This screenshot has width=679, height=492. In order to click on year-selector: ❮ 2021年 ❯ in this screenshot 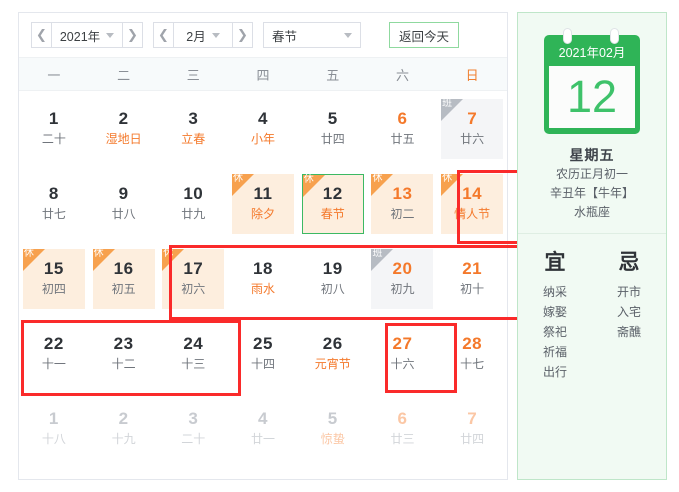, I will do `click(87, 35)`.